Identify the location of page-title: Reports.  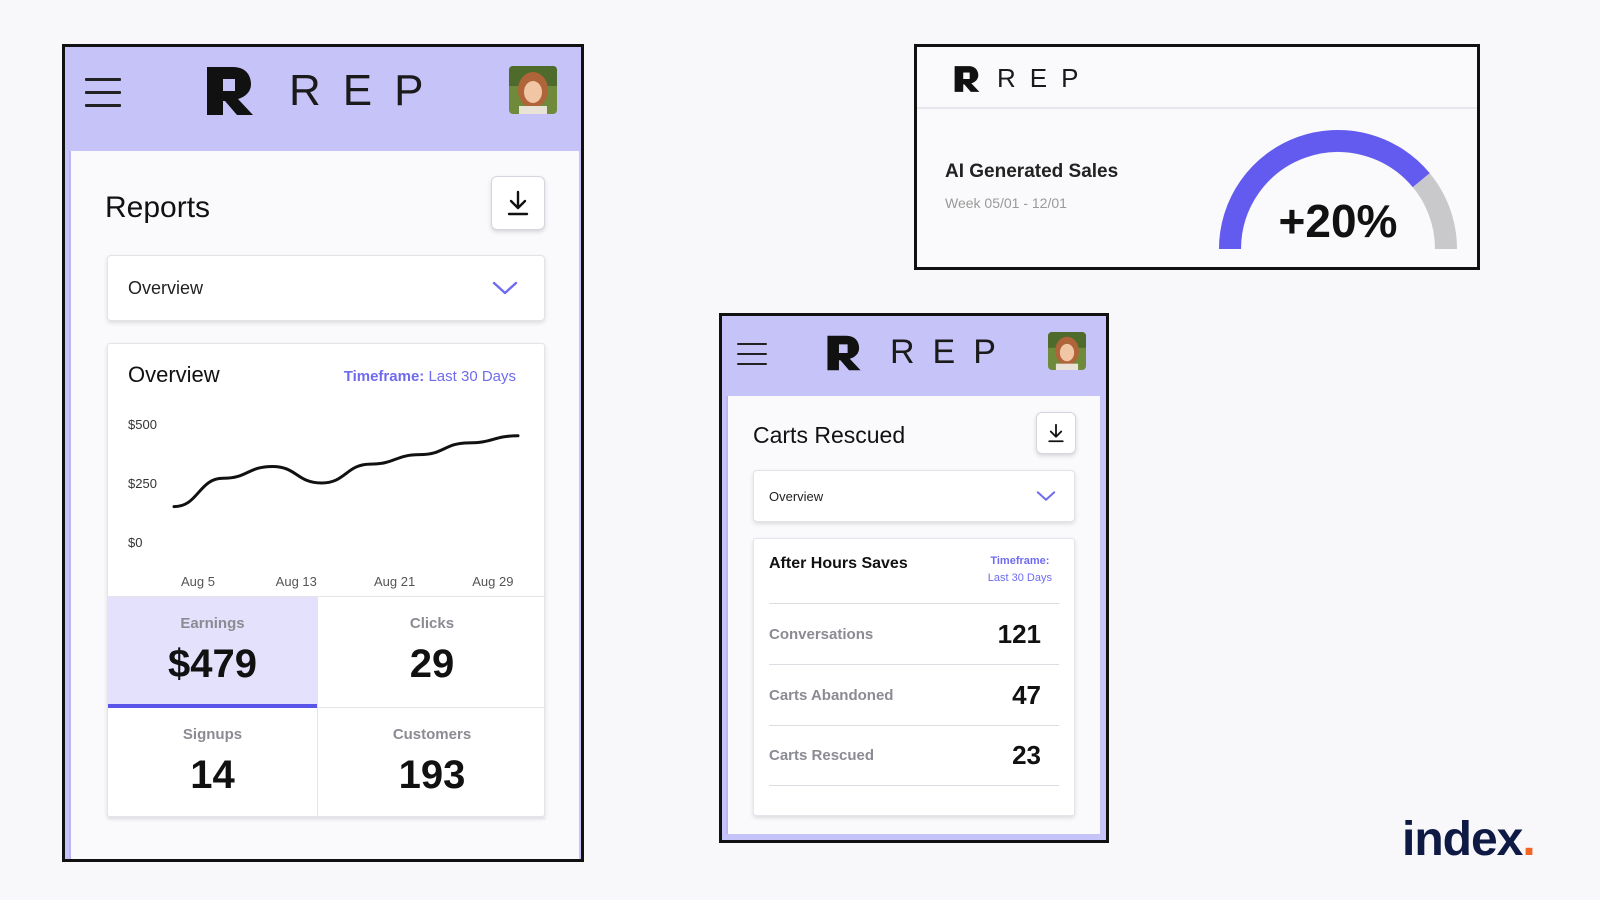
(158, 207).